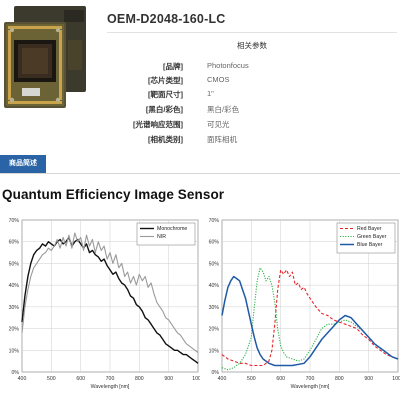 The height and width of the screenshot is (400, 400). I want to click on legend-label: NIR, so click(161, 237).